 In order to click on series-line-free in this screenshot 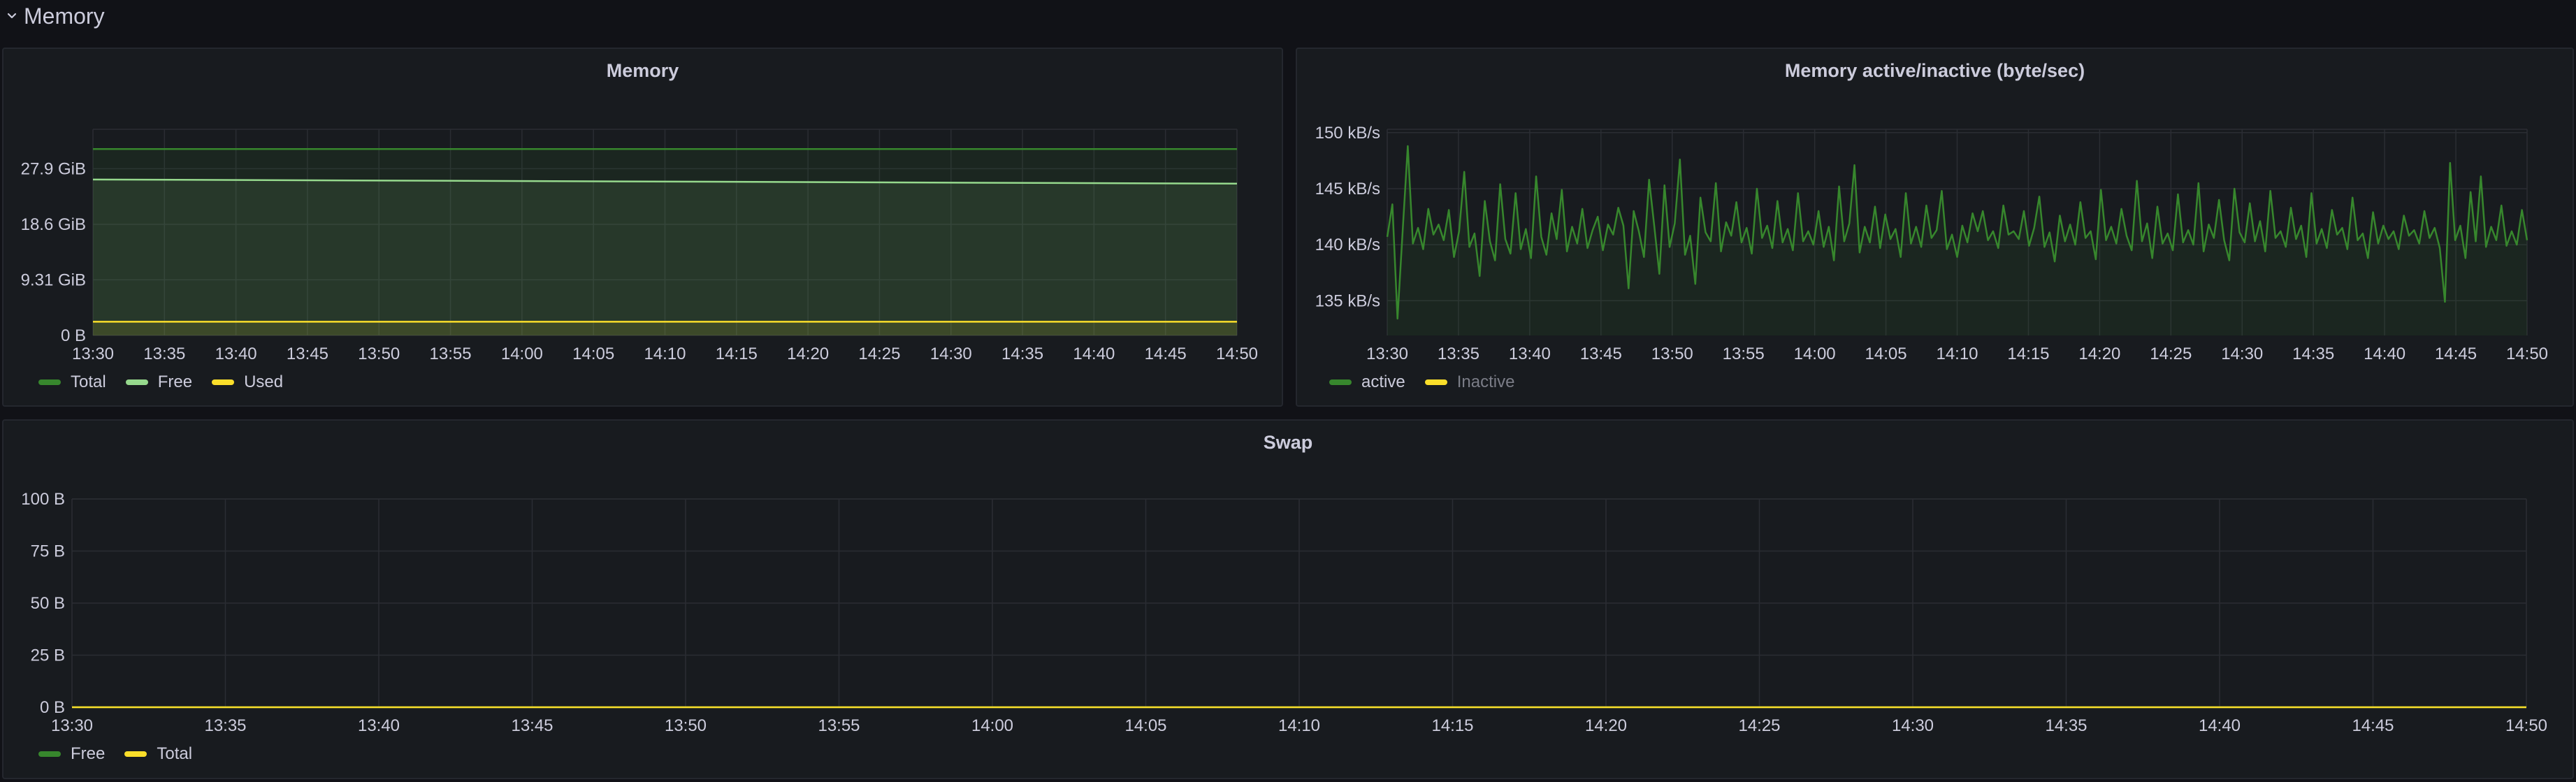, I will do `click(665, 181)`.